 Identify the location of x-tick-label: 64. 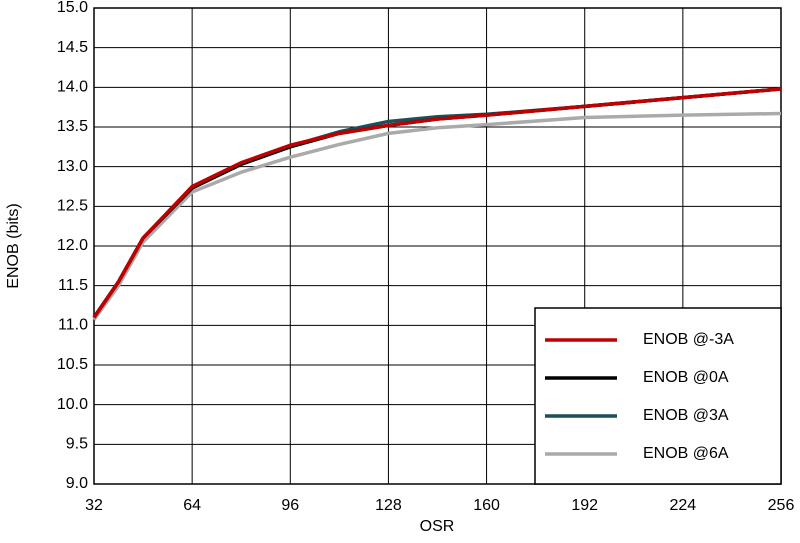
(192, 505).